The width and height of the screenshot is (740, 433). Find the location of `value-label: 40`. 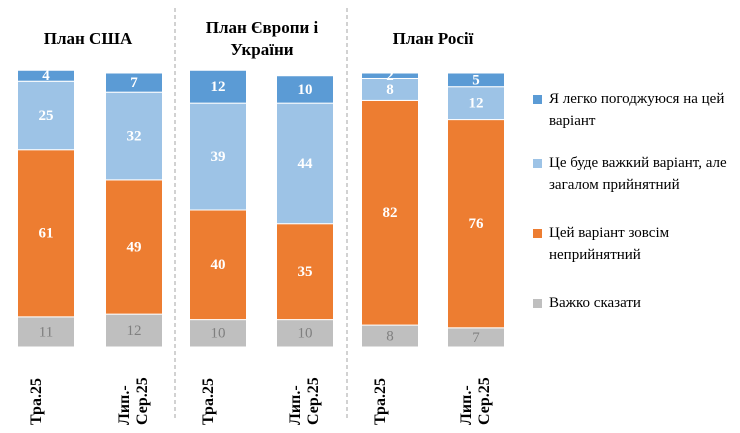

value-label: 40 is located at coordinates (218, 265).